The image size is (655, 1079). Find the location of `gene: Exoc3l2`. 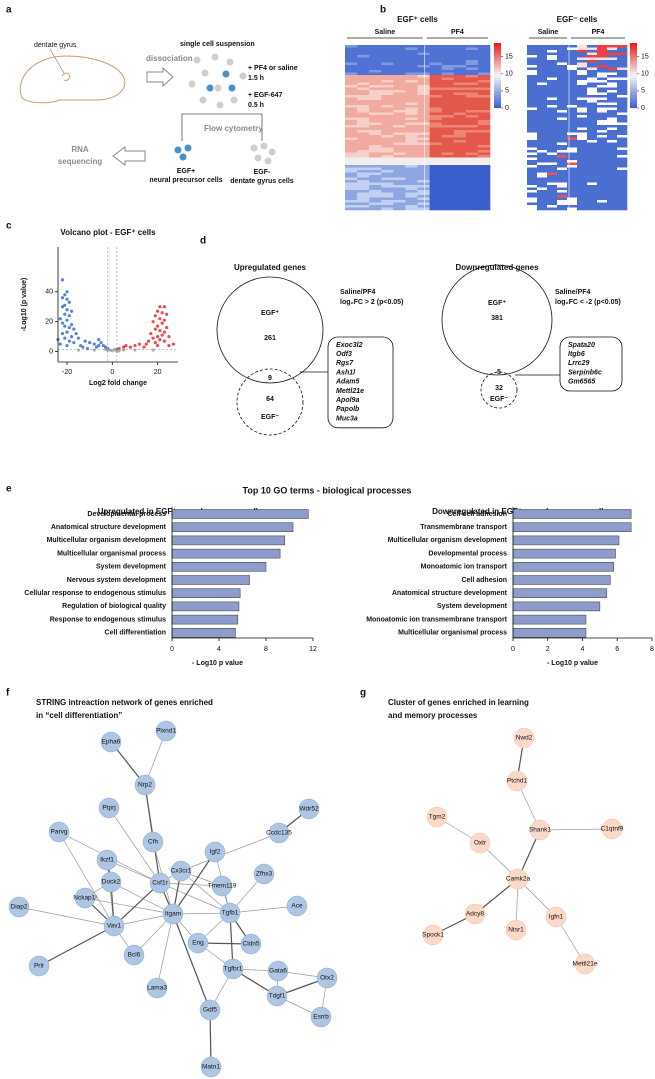

gene: Exoc3l2 is located at coordinates (349, 345).